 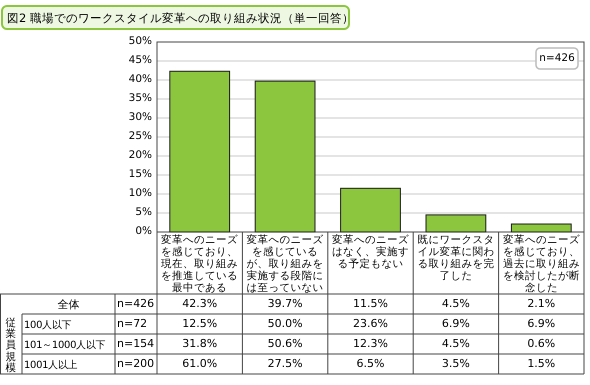 I want to click on annotation: 0.6%, so click(x=541, y=343).